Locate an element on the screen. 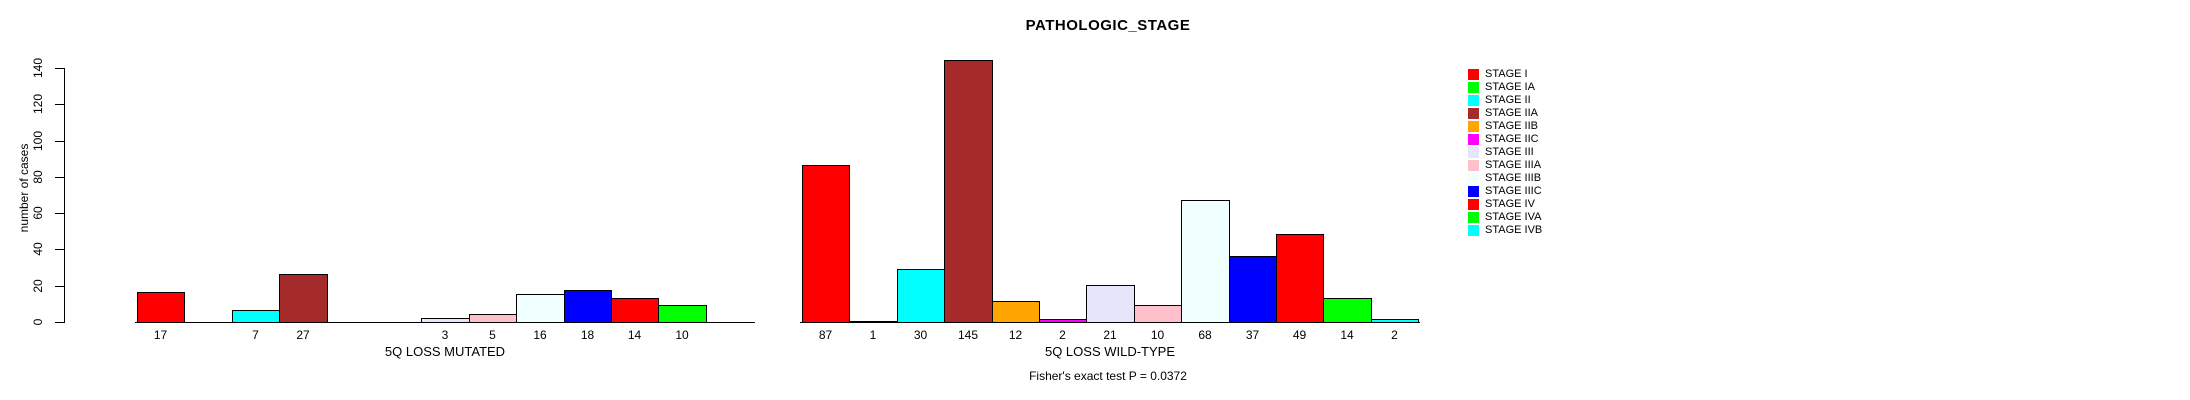 Image resolution: width=2190 pixels, height=400 pixels. legend-item-stage-iiia: STAGE IIIA is located at coordinates (1504, 165).